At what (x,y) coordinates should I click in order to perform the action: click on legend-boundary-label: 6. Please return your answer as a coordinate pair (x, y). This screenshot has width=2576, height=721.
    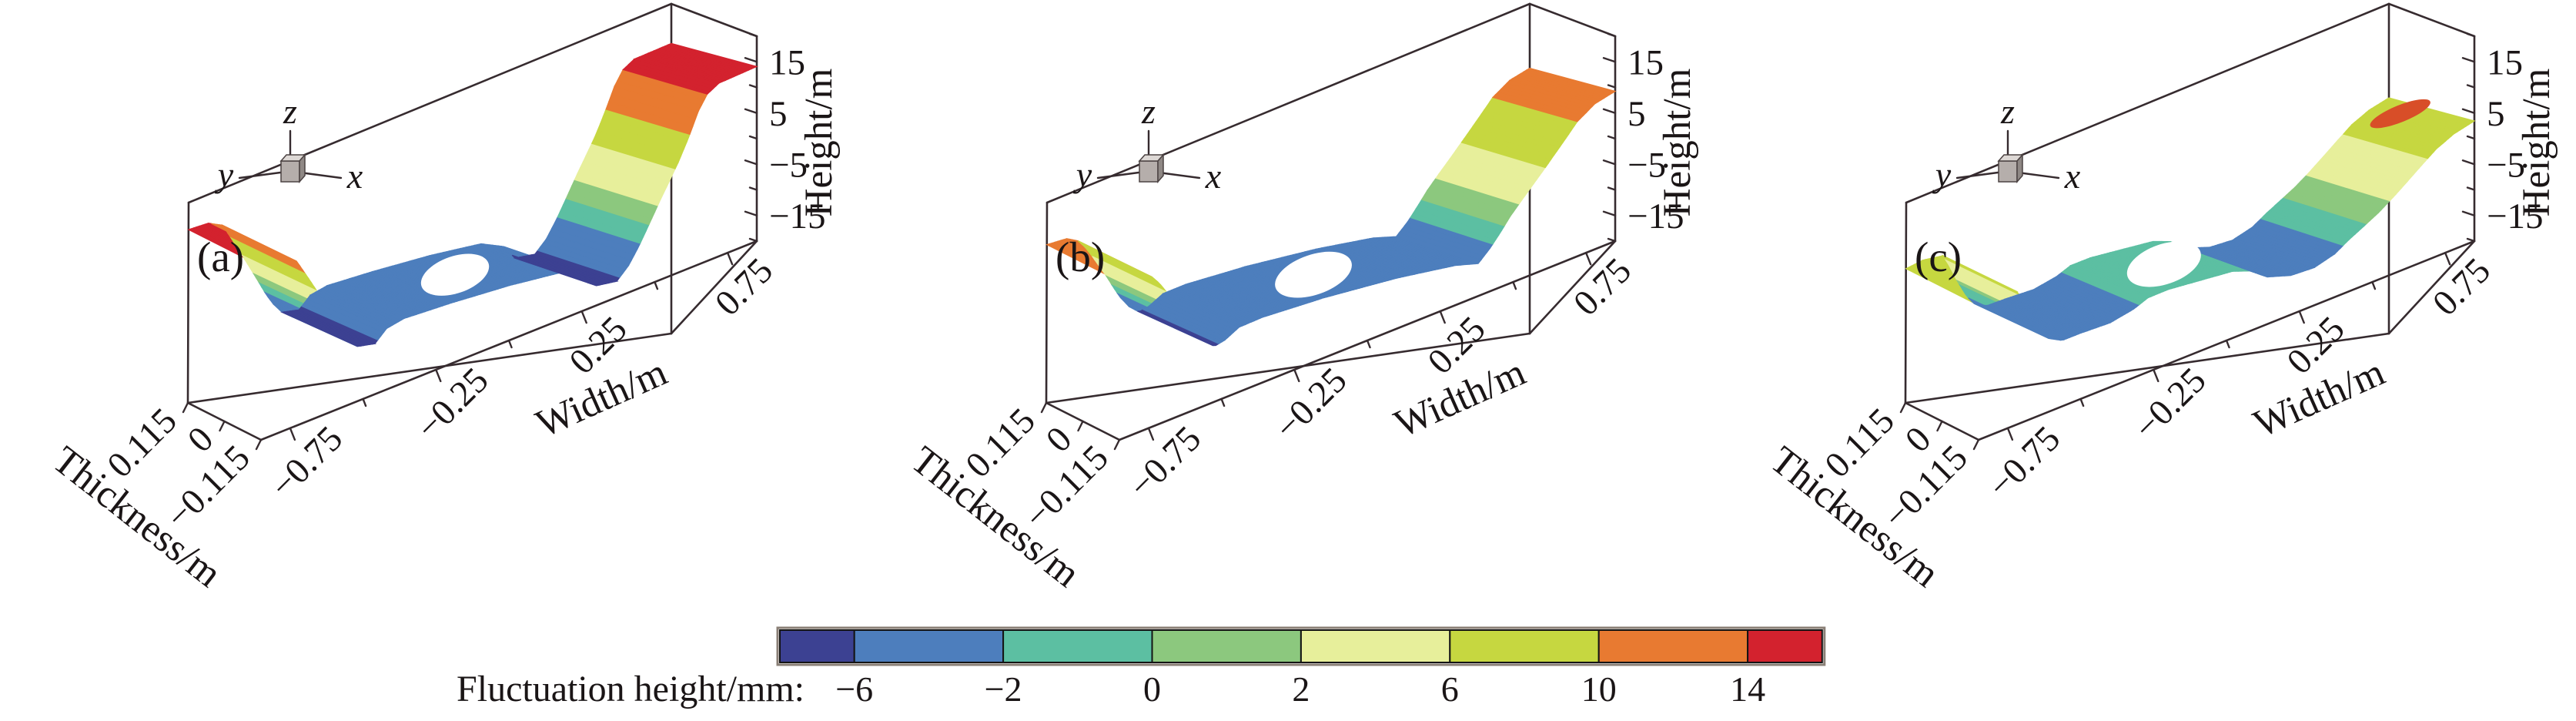
    Looking at the image, I should click on (1450, 689).